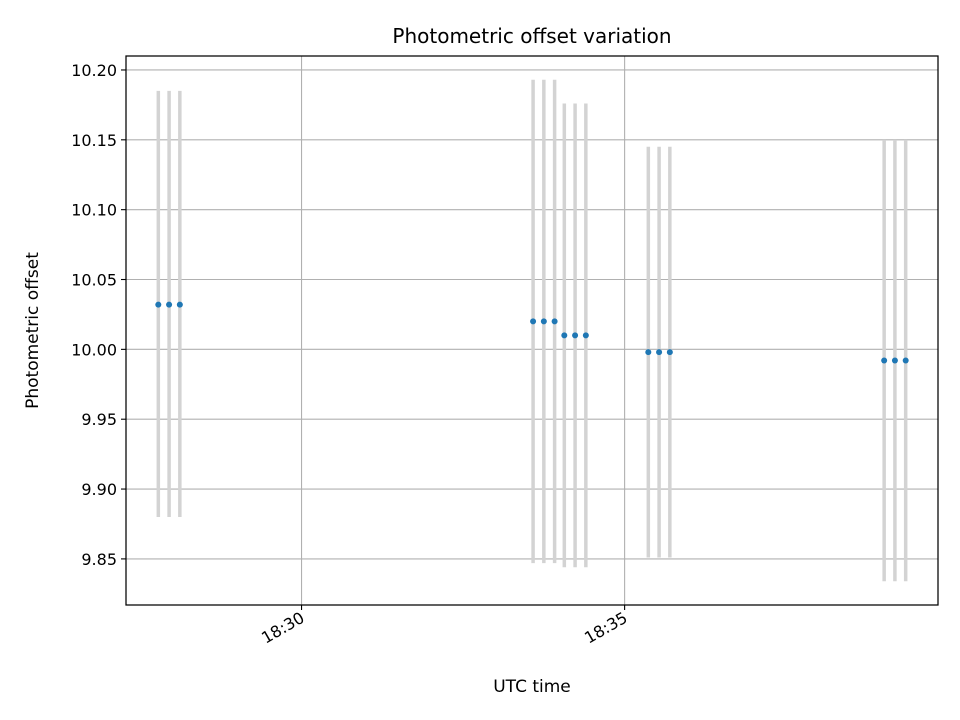 The width and height of the screenshot is (960, 720). I want to click on y-tick-label: 10.15, so click(94, 140).